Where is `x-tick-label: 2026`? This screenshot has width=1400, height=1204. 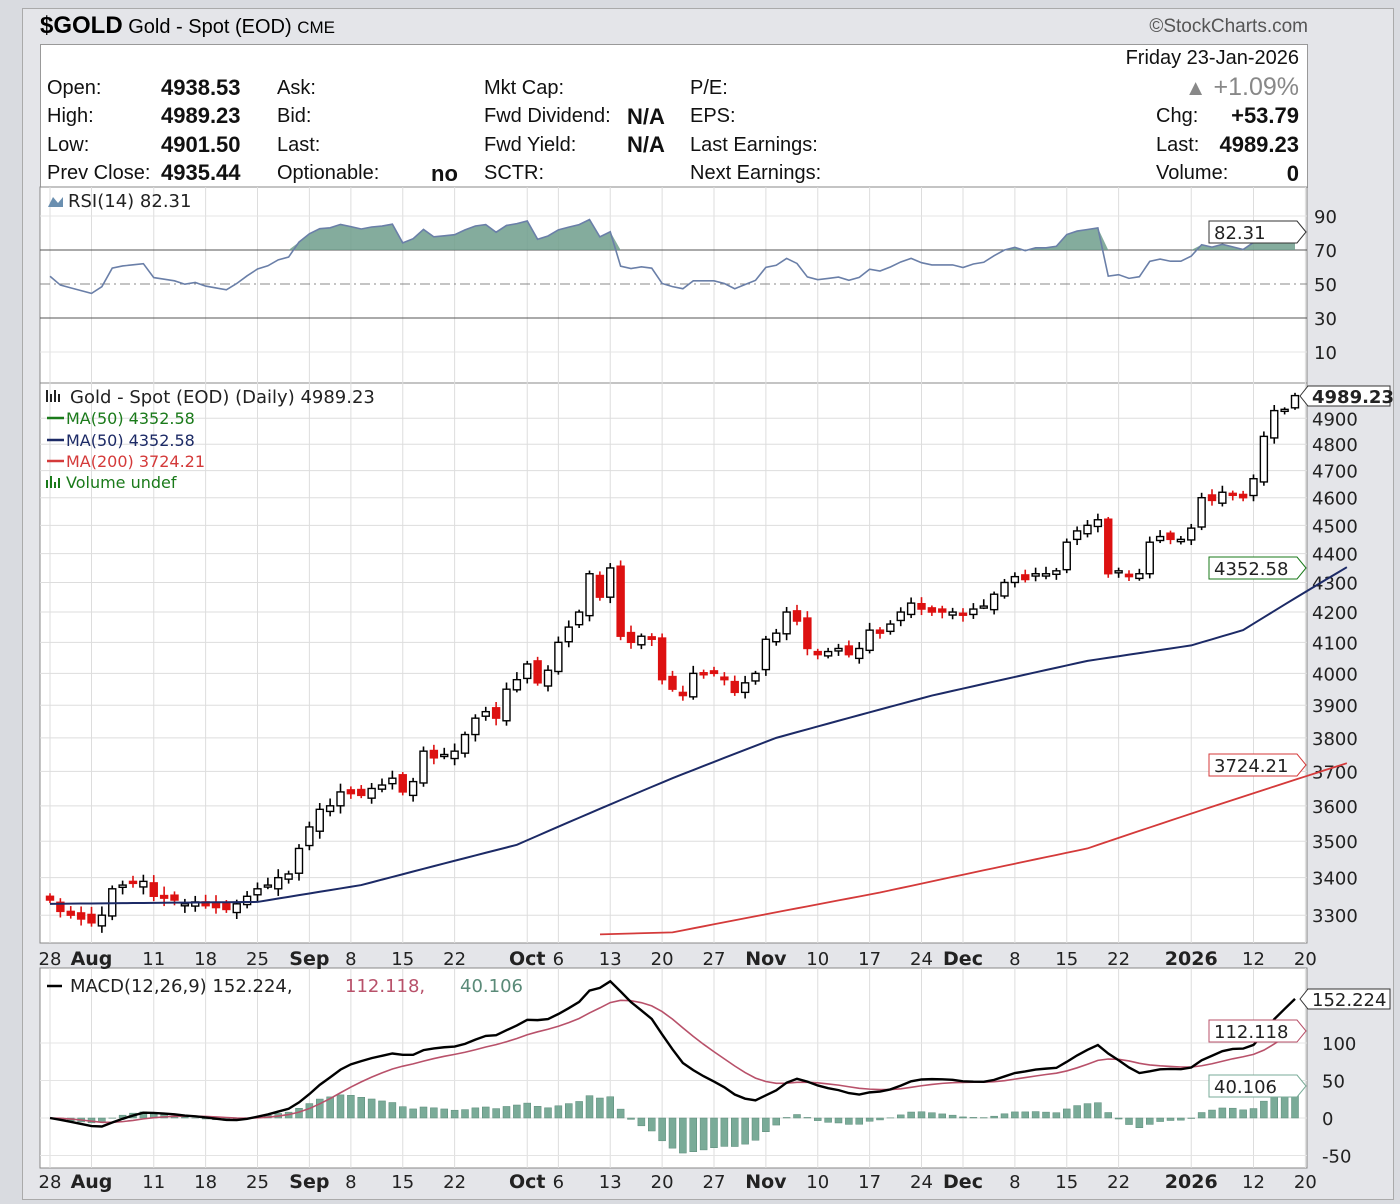
x-tick-label: 2026 is located at coordinates (1191, 959).